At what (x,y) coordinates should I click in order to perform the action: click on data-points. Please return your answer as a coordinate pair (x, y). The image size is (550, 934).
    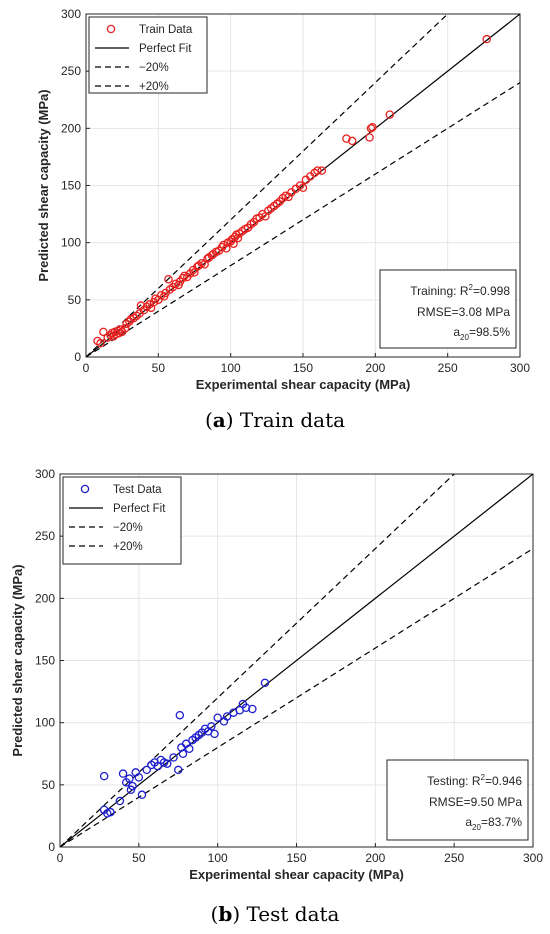
    Looking at the image, I should click on (184, 748).